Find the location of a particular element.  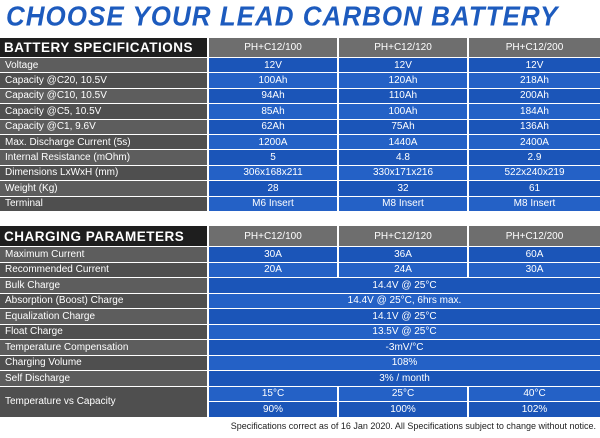

value-cell: 90% is located at coordinates (273, 409).